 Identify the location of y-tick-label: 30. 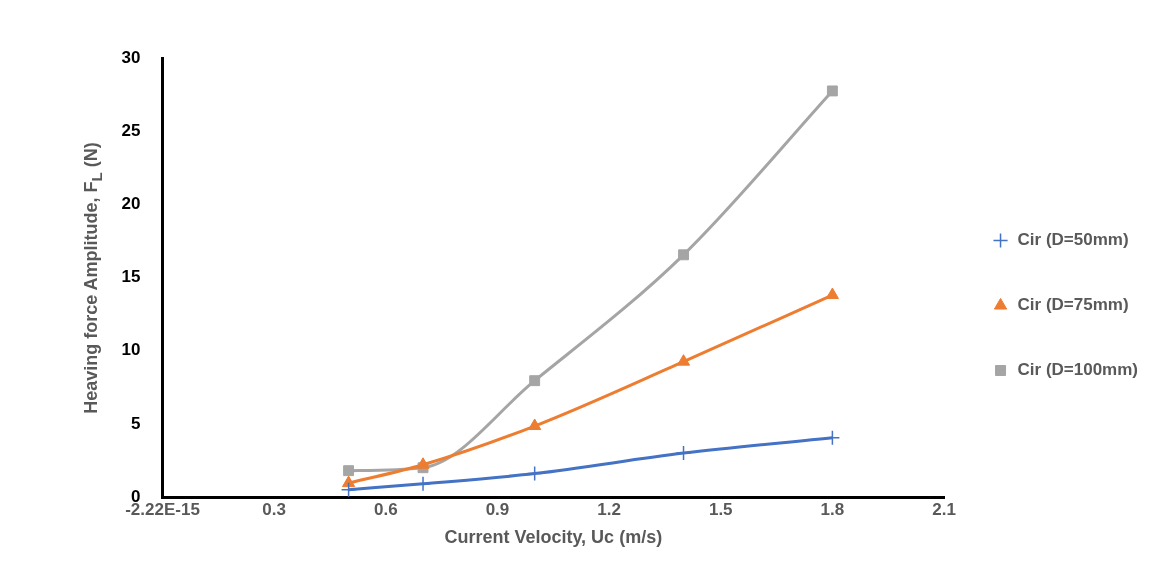
(131, 57).